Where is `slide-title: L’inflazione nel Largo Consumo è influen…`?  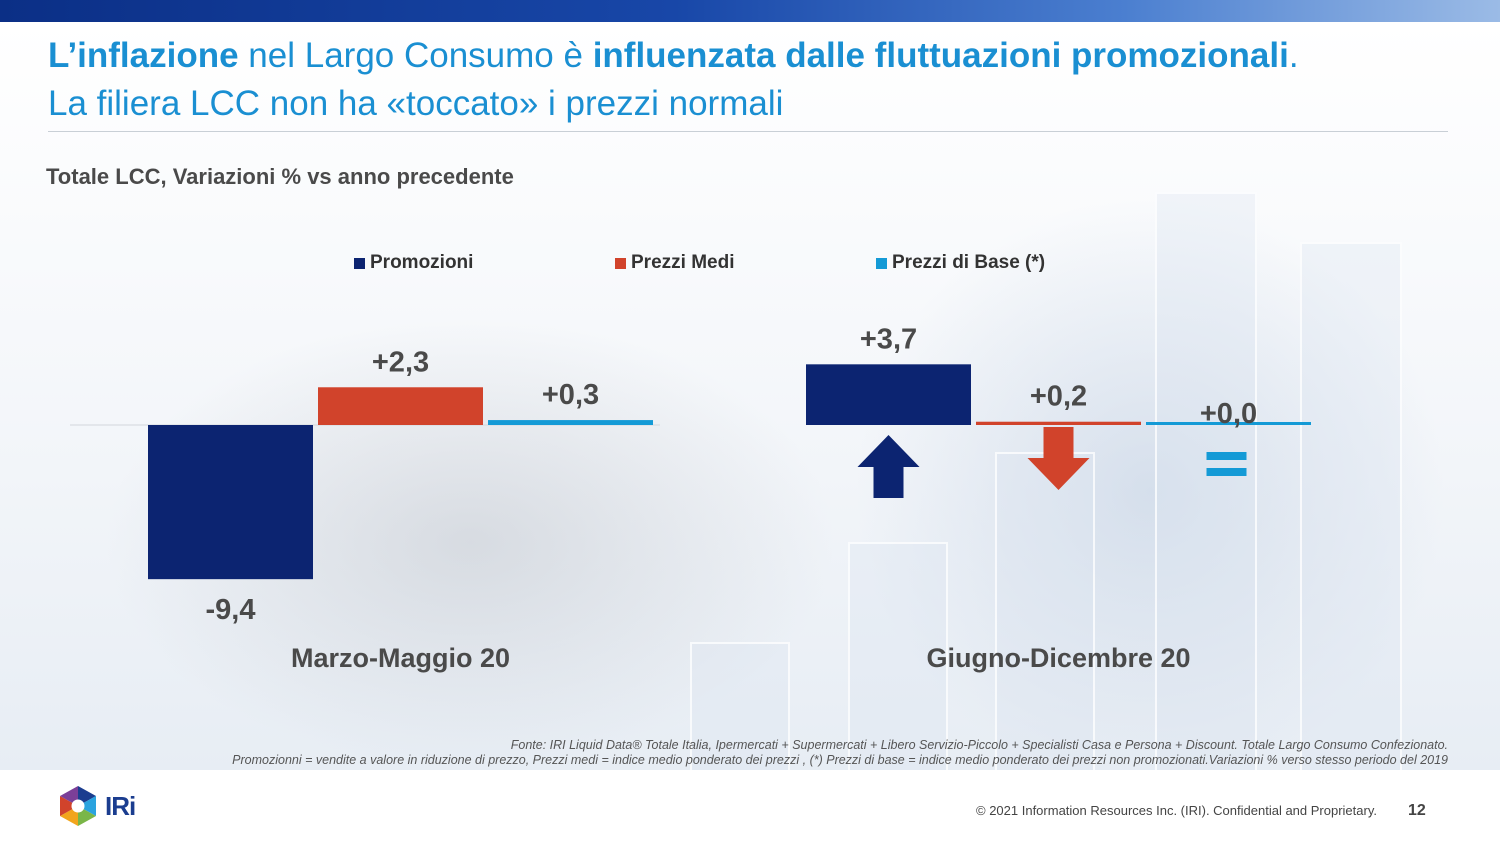
slide-title: L’inflazione nel Largo Consumo è influen… is located at coordinates (758, 80).